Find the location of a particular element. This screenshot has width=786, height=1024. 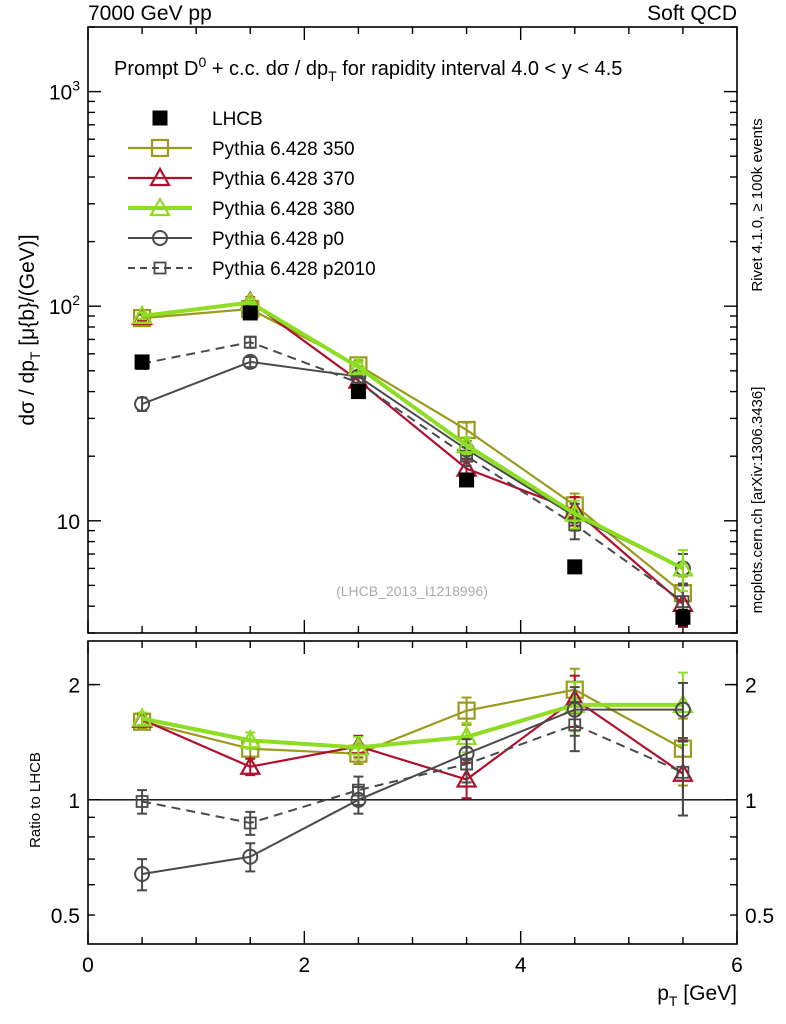

legend-item-pythia-6-428-380: Pythia 6.428 380 is located at coordinates (241, 208).